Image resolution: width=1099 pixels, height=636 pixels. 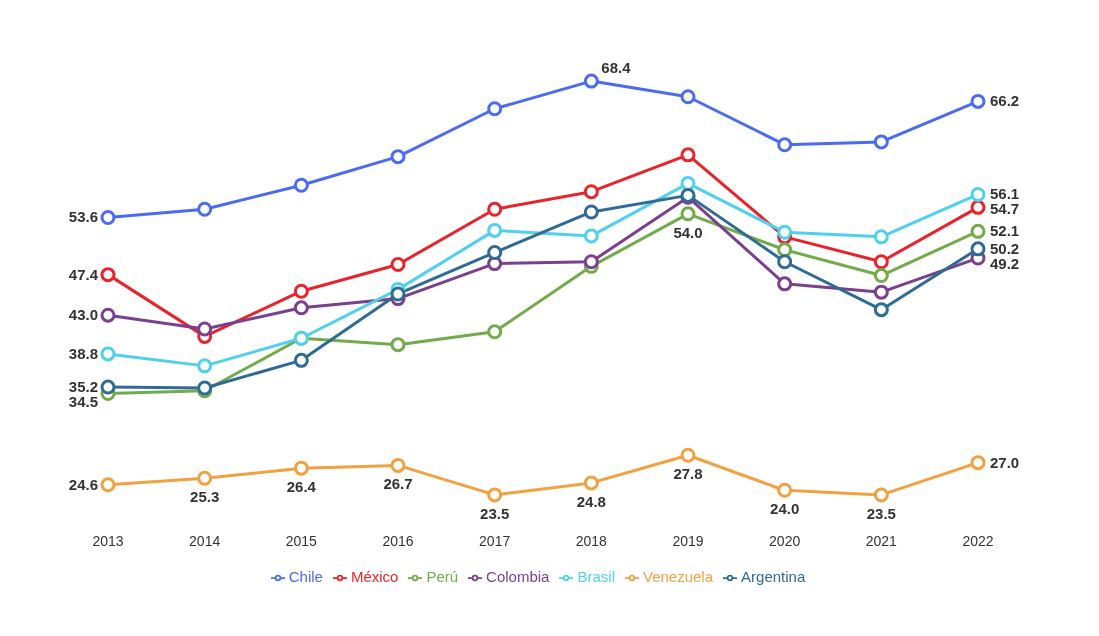 What do you see at coordinates (785, 509) in the screenshot?
I see `data-label: 24.0` at bounding box center [785, 509].